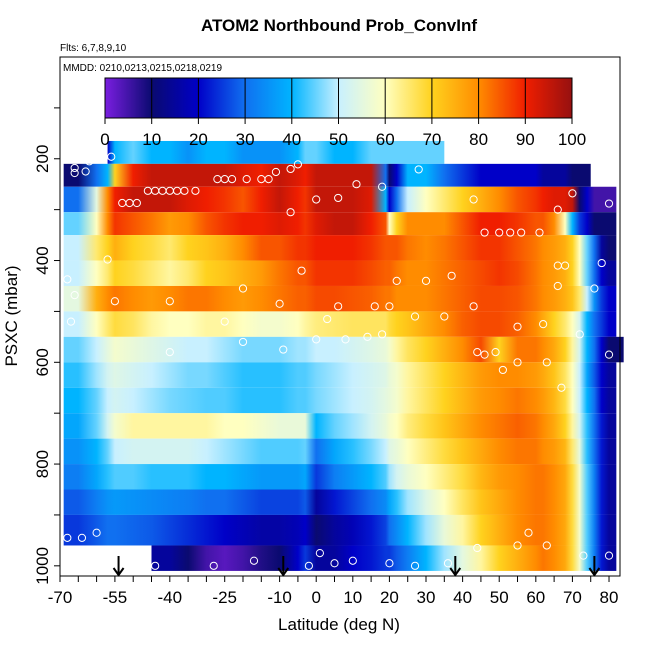  Describe the element at coordinates (11, 315) in the screenshot. I see `y-axis-label: PSXC (mbar)` at that location.